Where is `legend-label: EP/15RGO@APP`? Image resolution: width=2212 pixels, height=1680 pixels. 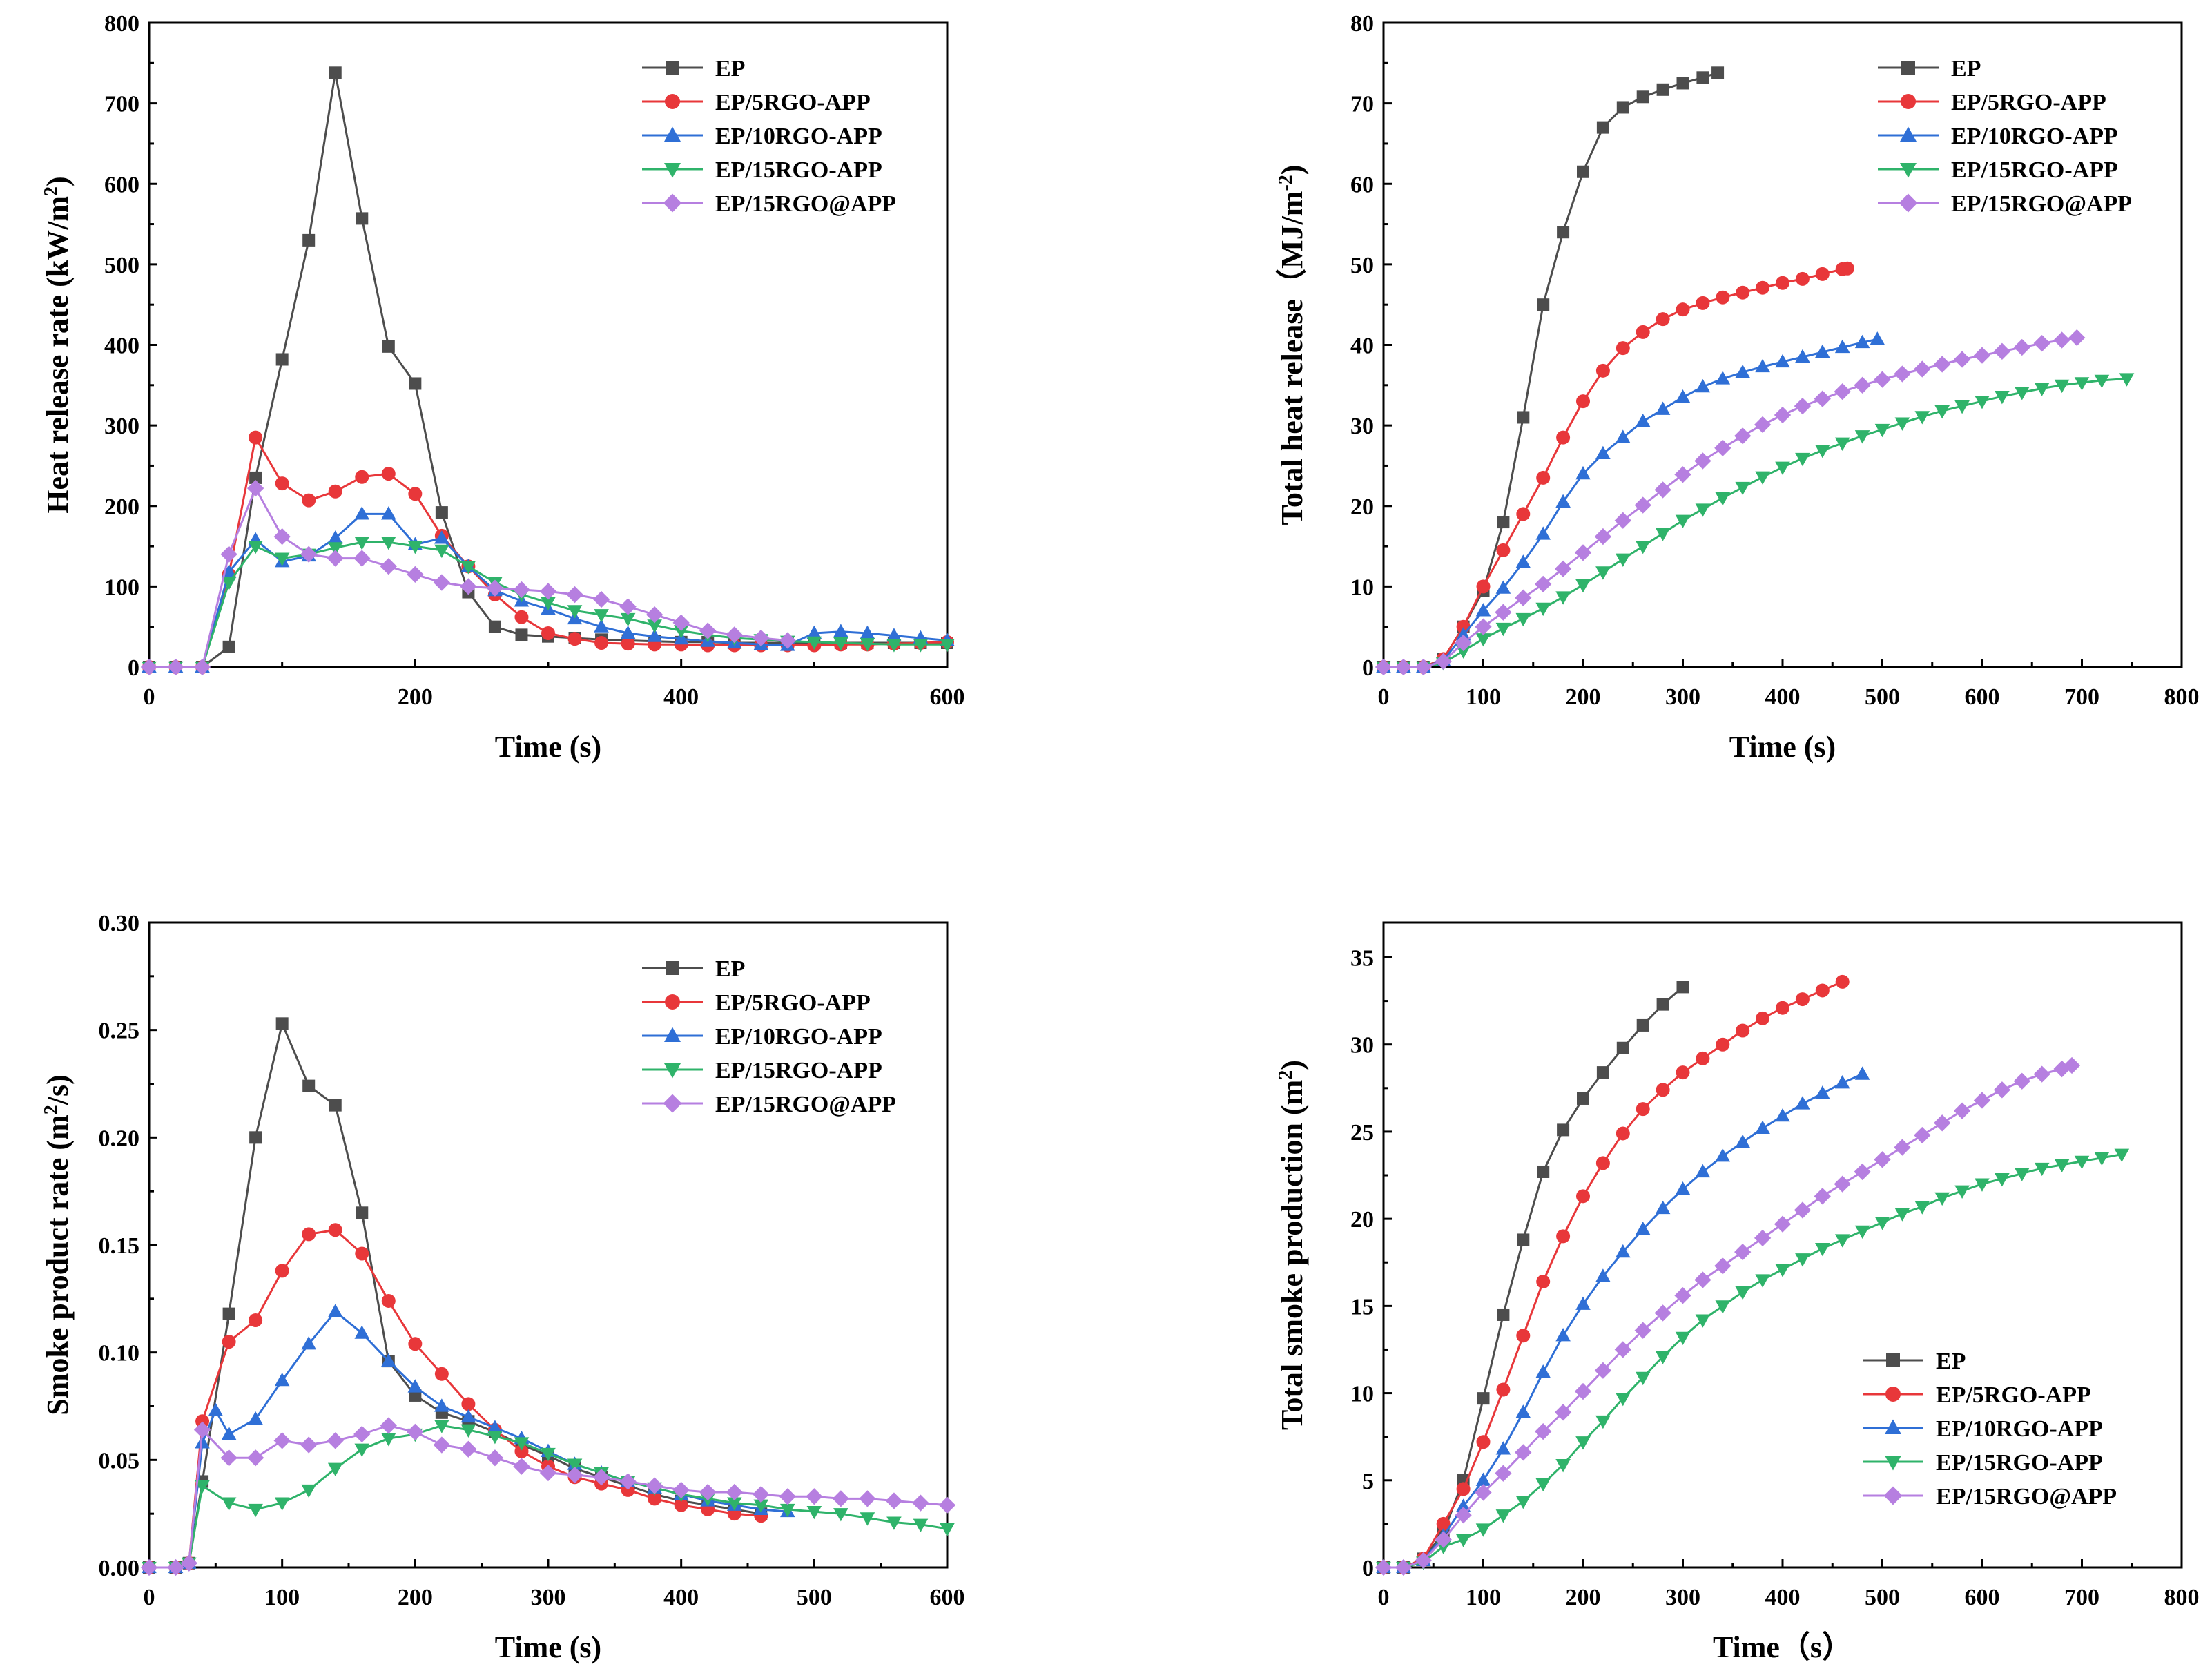 legend-label: EP/15RGO@APP is located at coordinates (2041, 204).